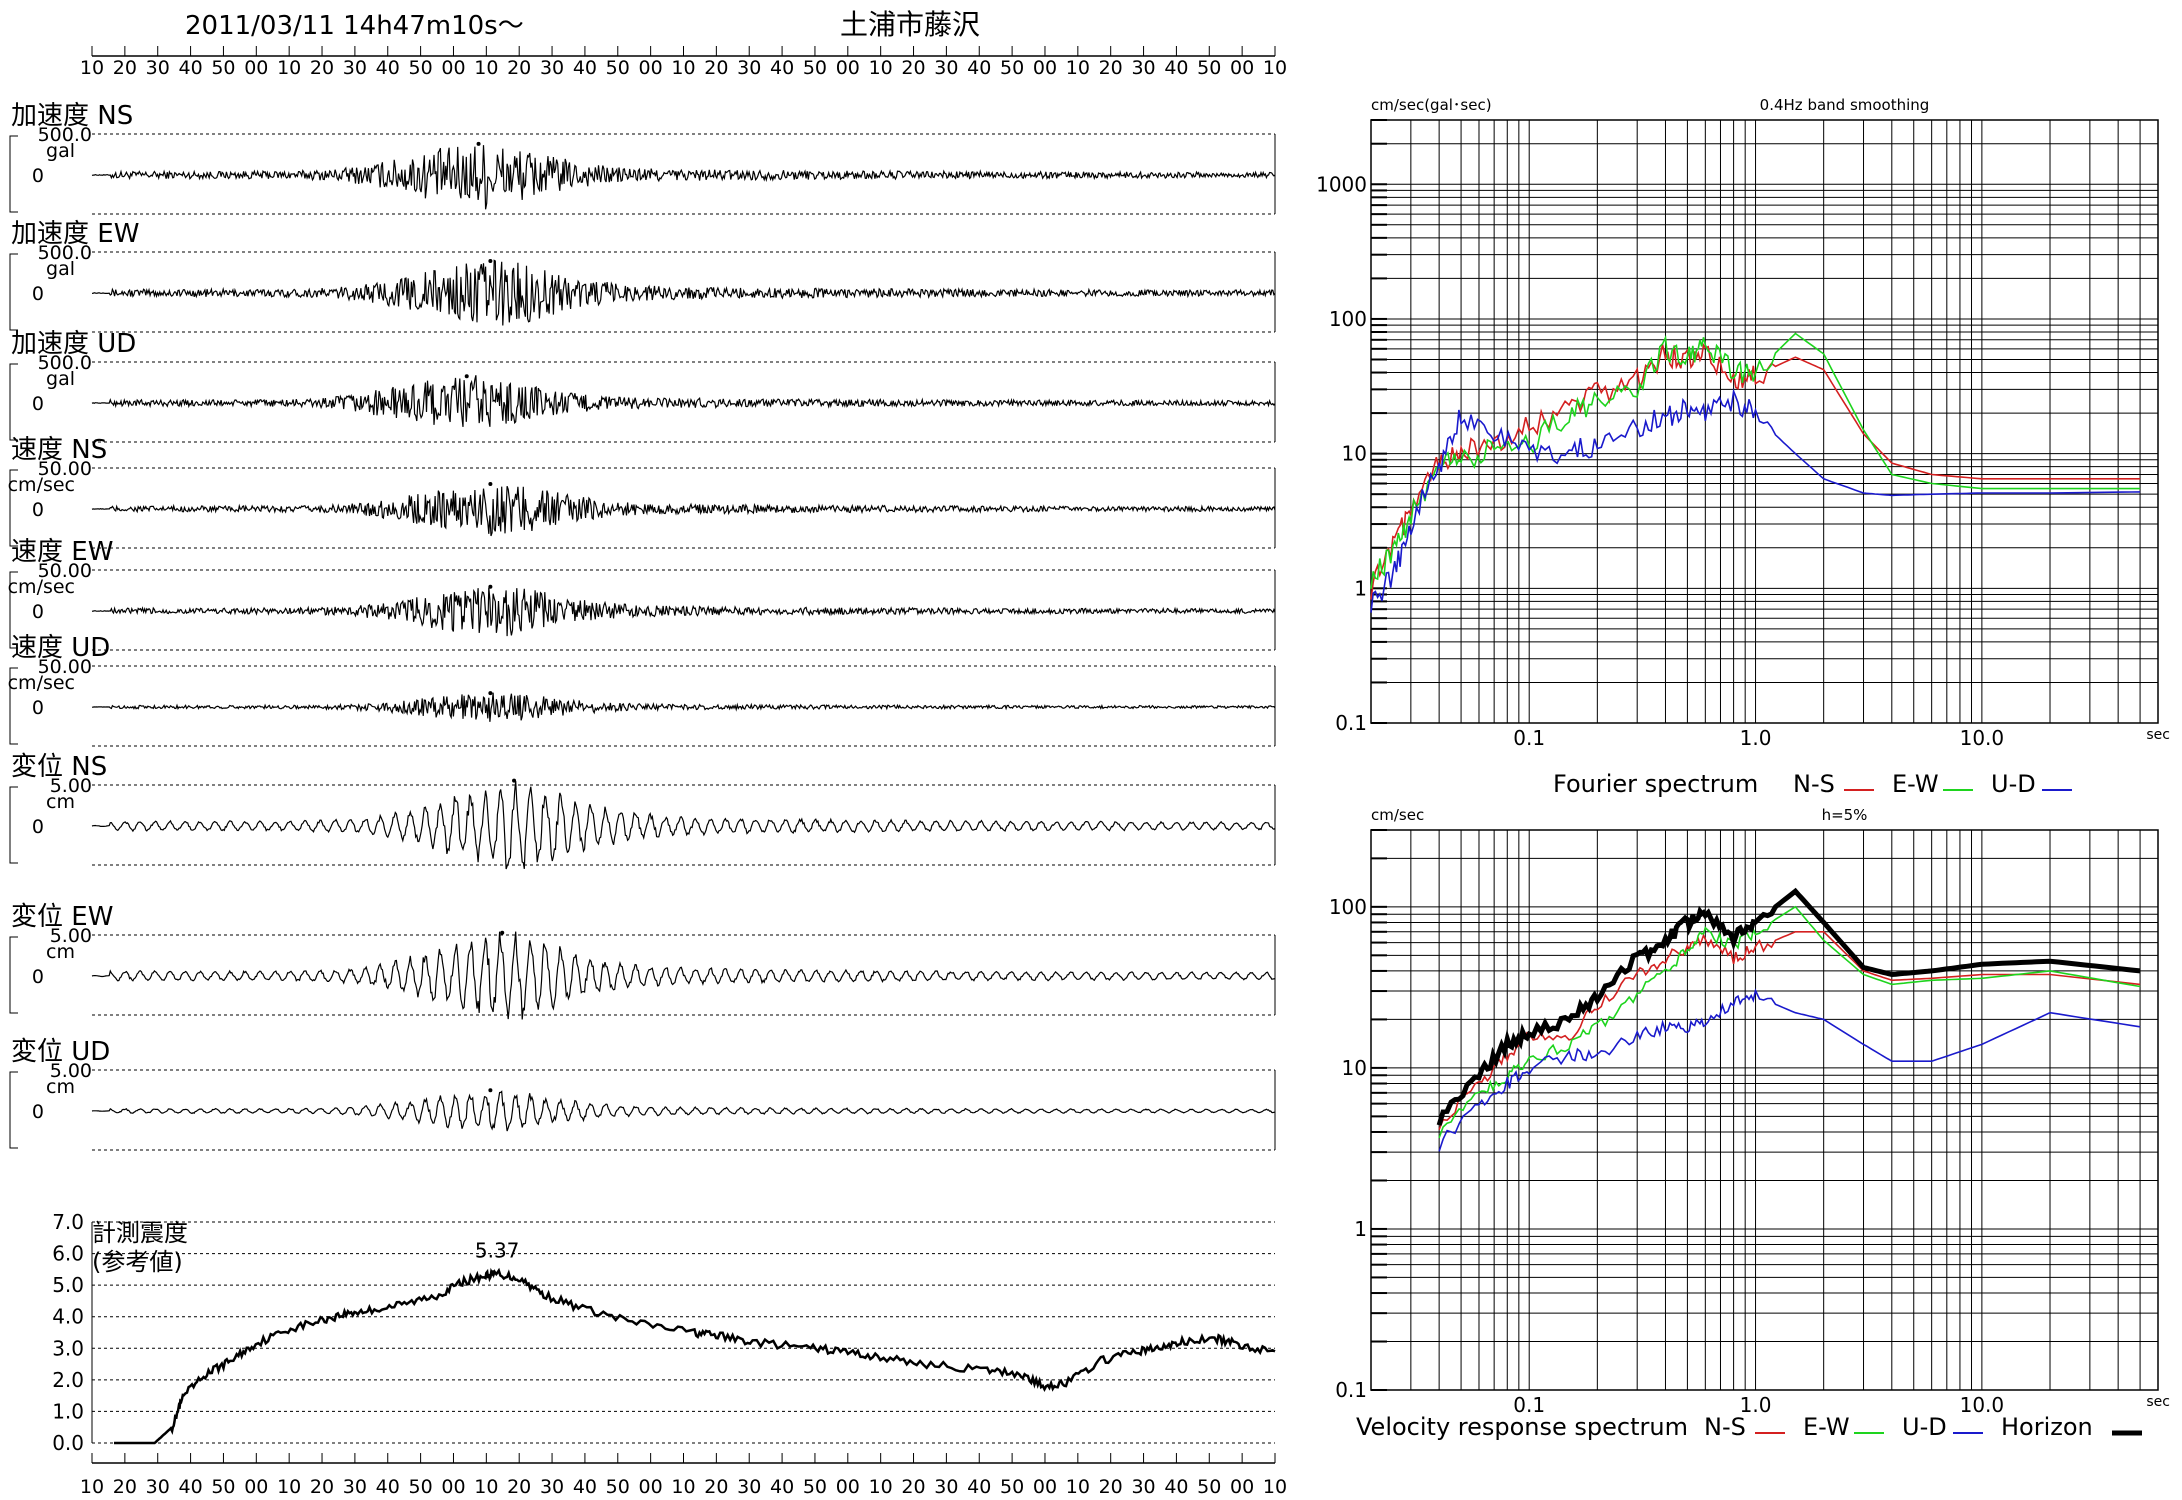 The height and width of the screenshot is (1500, 2182). Describe the element at coordinates (68, 1348) in the screenshot. I see `intensity-tick-label: 3.0` at that location.